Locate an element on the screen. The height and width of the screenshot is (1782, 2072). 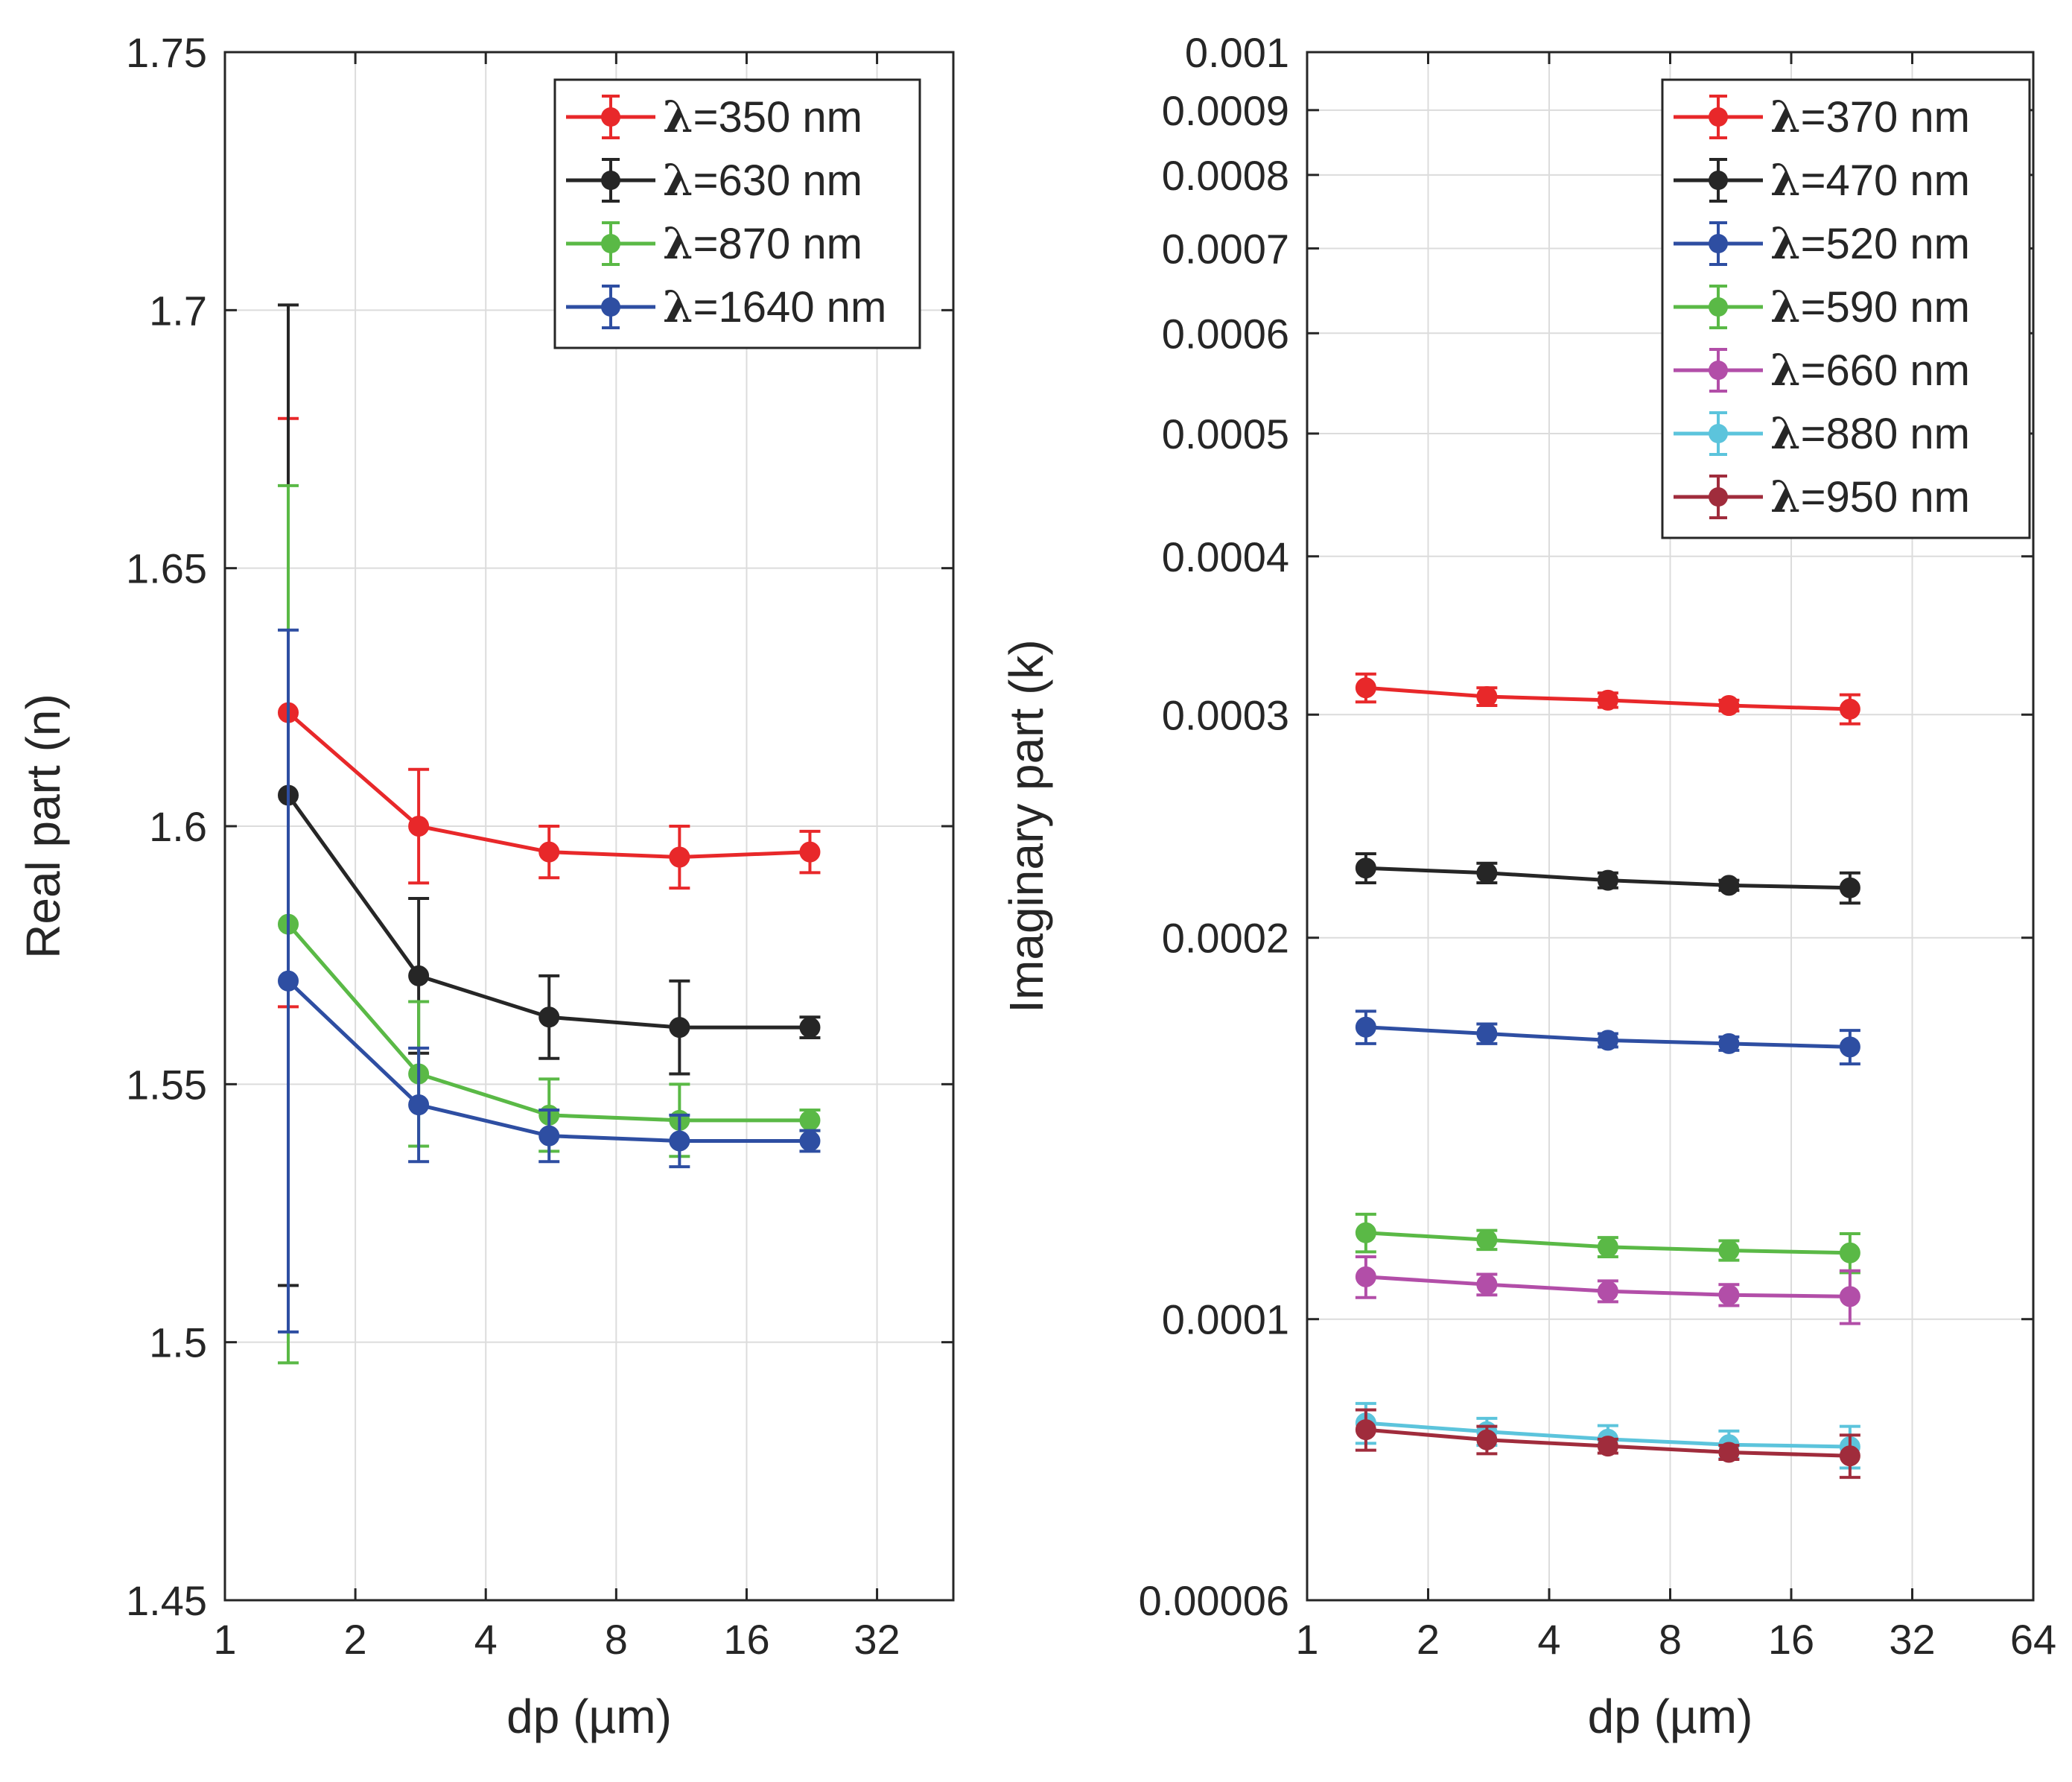
legend-label-text: =590 nm is located at coordinates (1885, 307).